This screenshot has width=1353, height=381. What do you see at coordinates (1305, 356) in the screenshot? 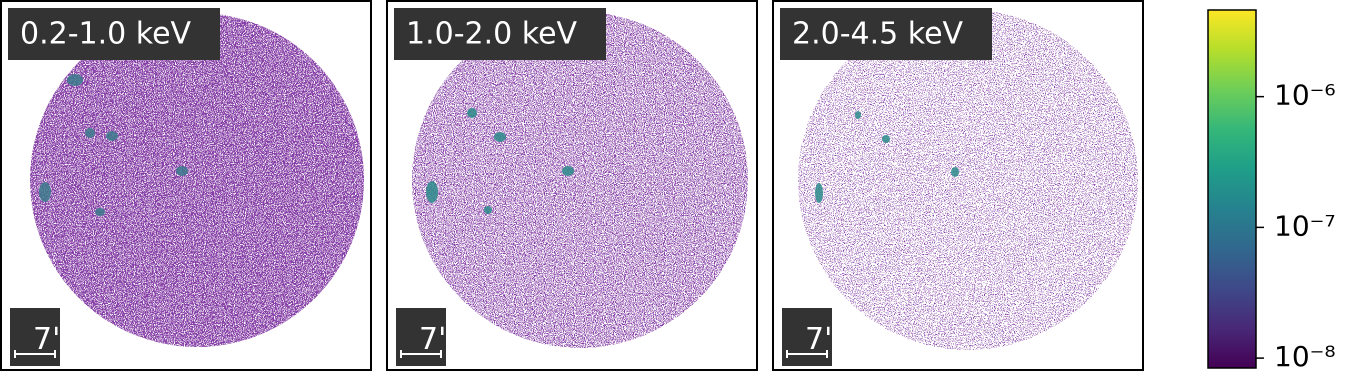
I see `tick-label: 10⁻⁸` at bounding box center [1305, 356].